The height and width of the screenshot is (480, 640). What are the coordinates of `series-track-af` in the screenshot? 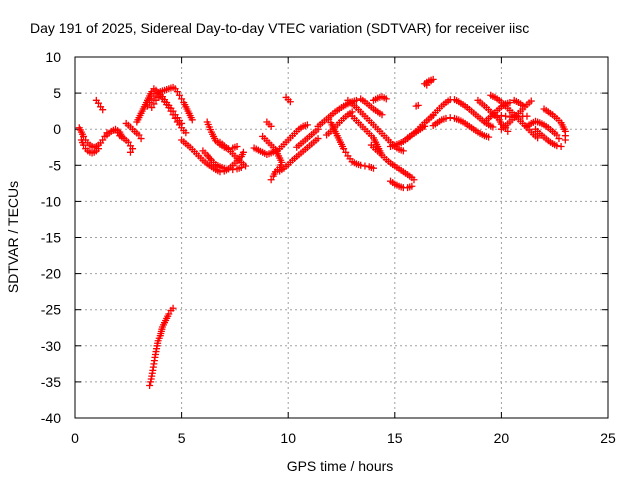 It's located at (416, 132).